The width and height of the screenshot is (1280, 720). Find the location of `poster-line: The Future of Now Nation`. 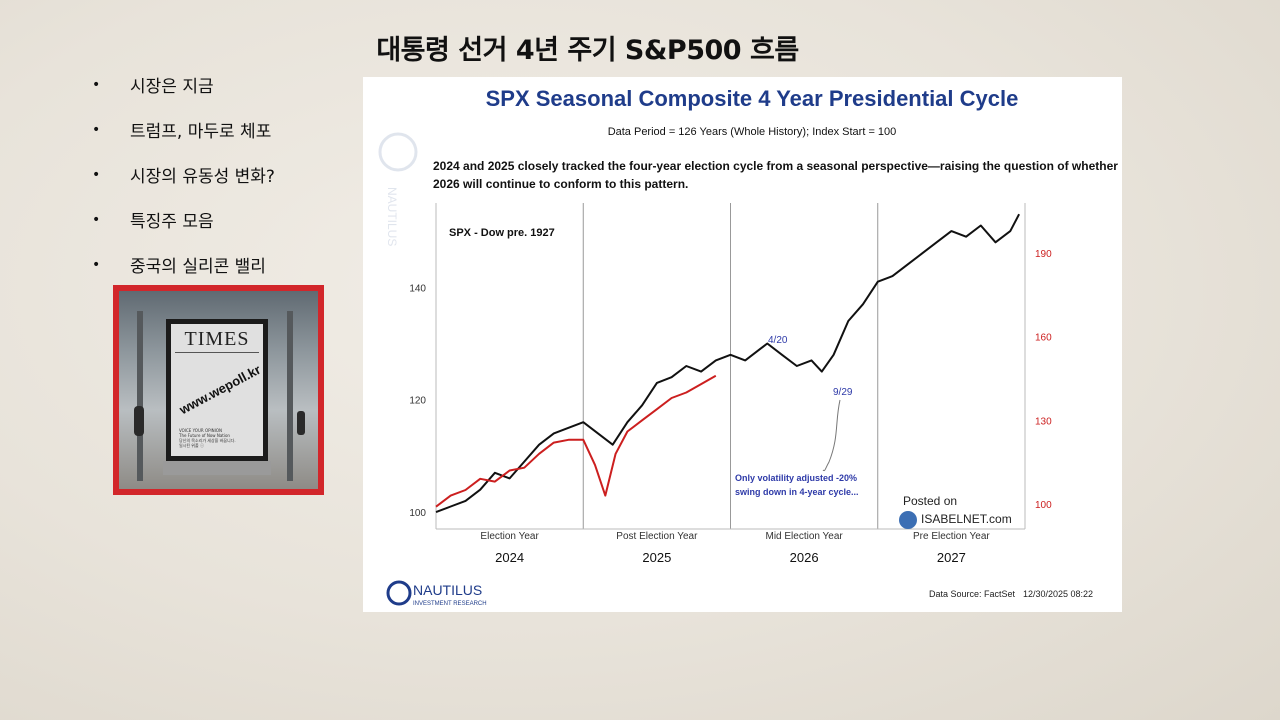

poster-line: The Future of Now Nation is located at coordinates (204, 435).